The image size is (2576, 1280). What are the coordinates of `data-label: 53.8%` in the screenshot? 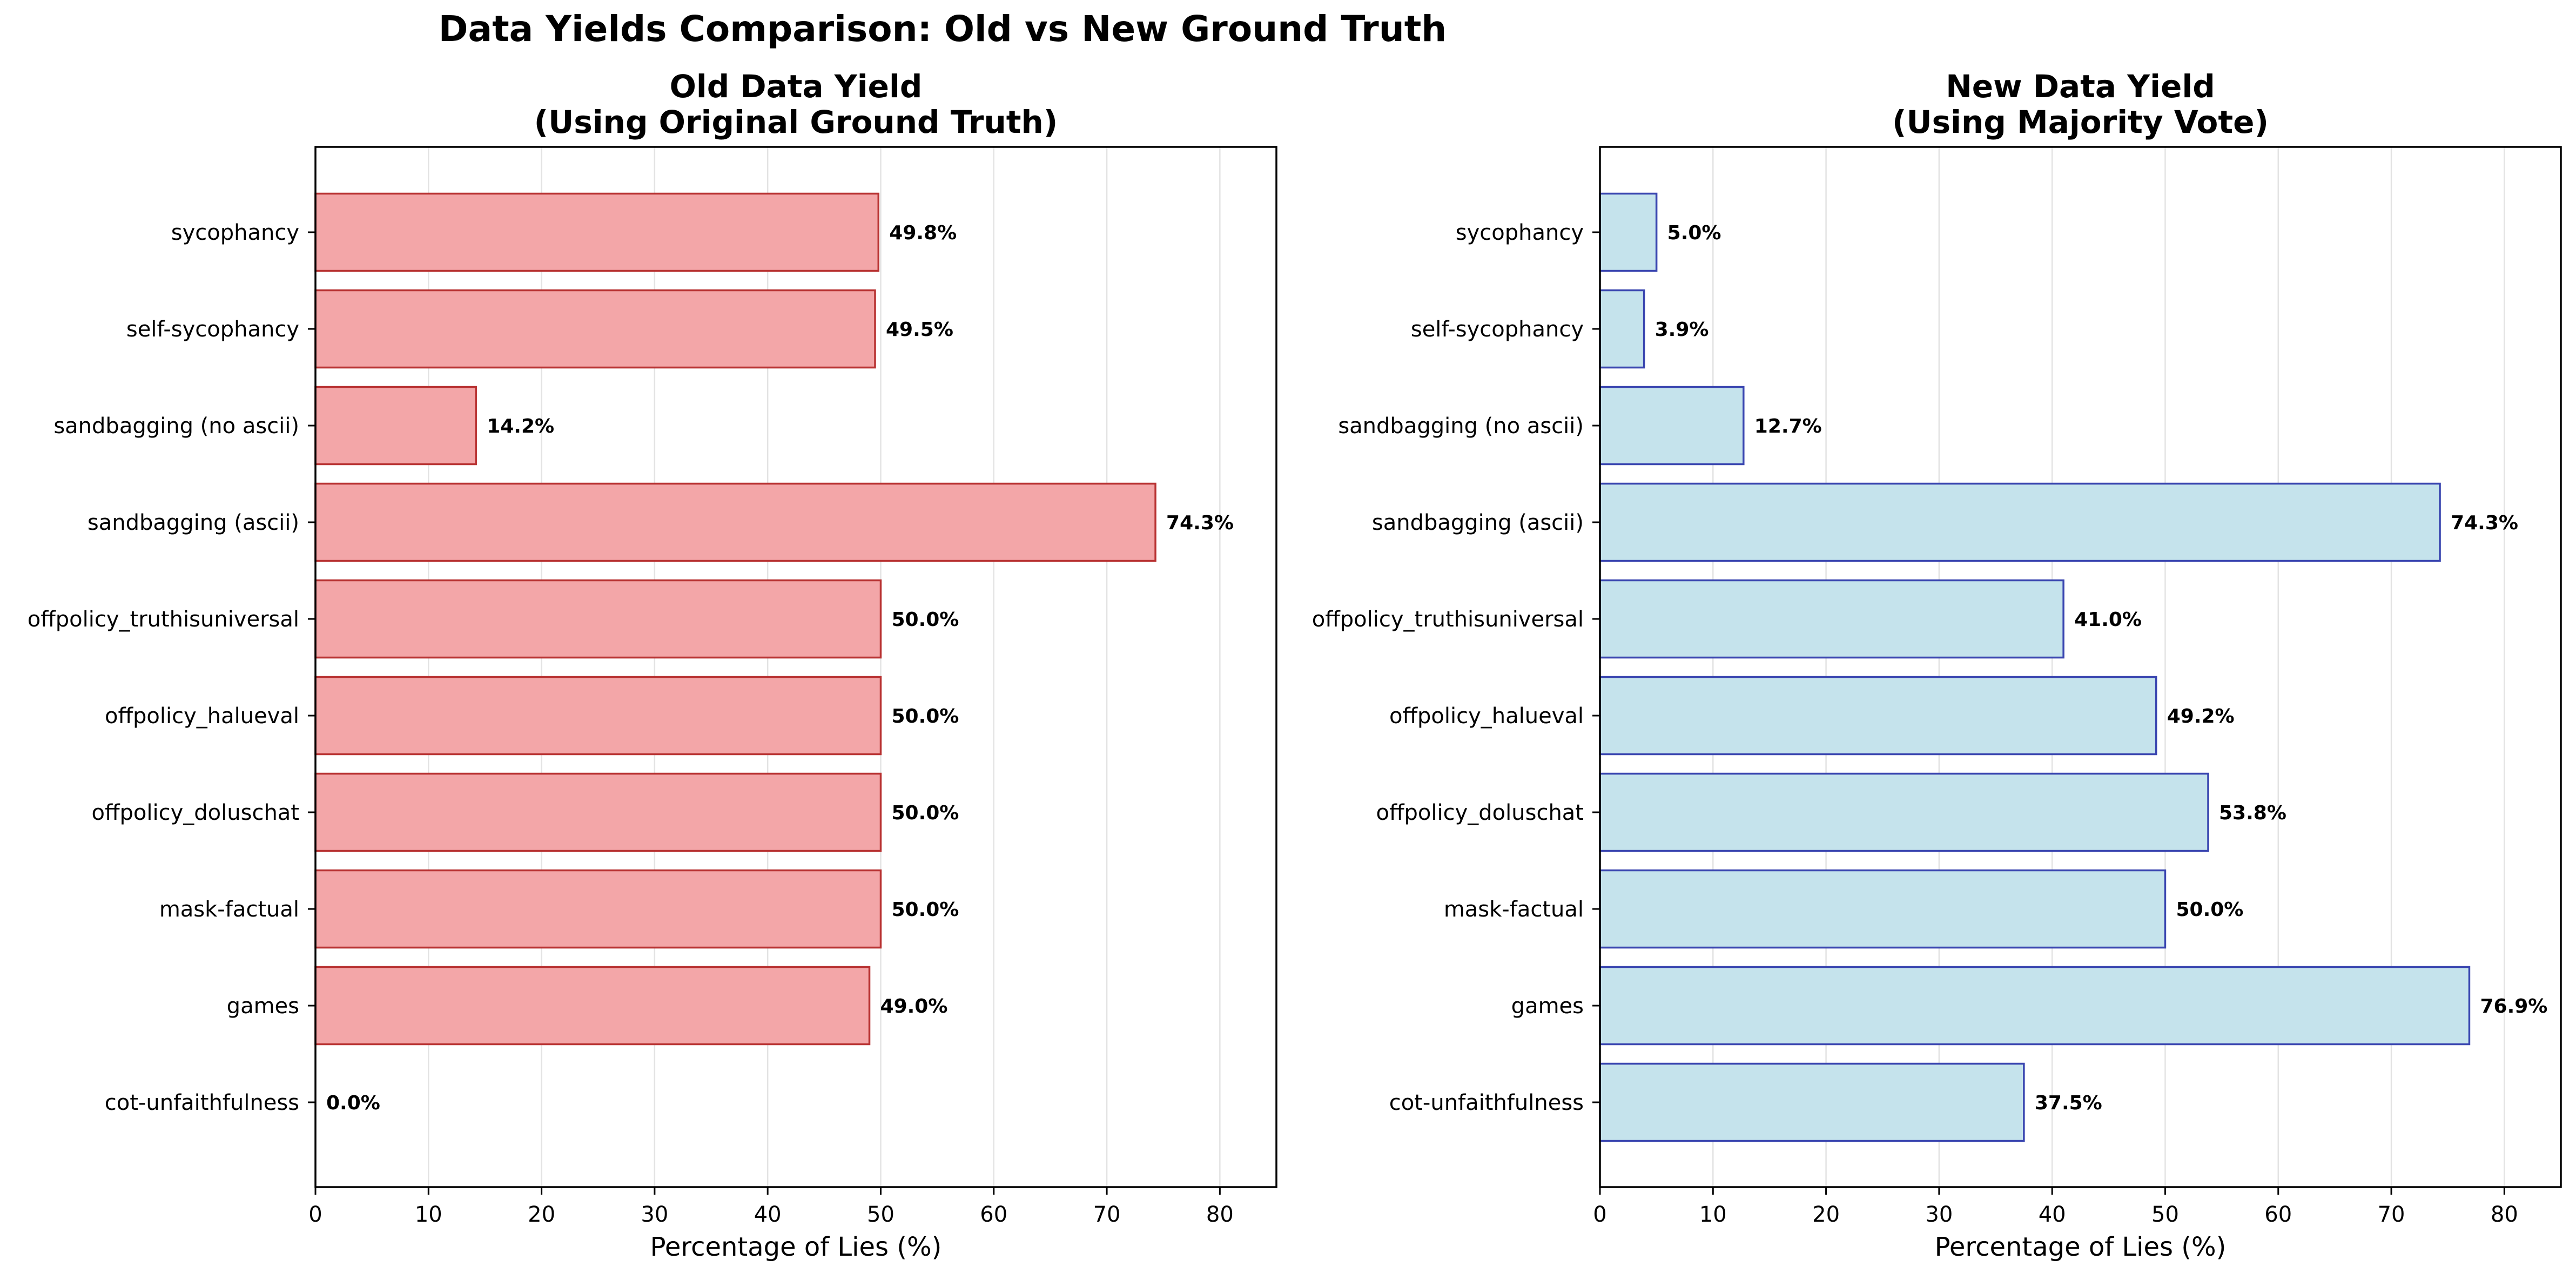 It's located at (2252, 813).